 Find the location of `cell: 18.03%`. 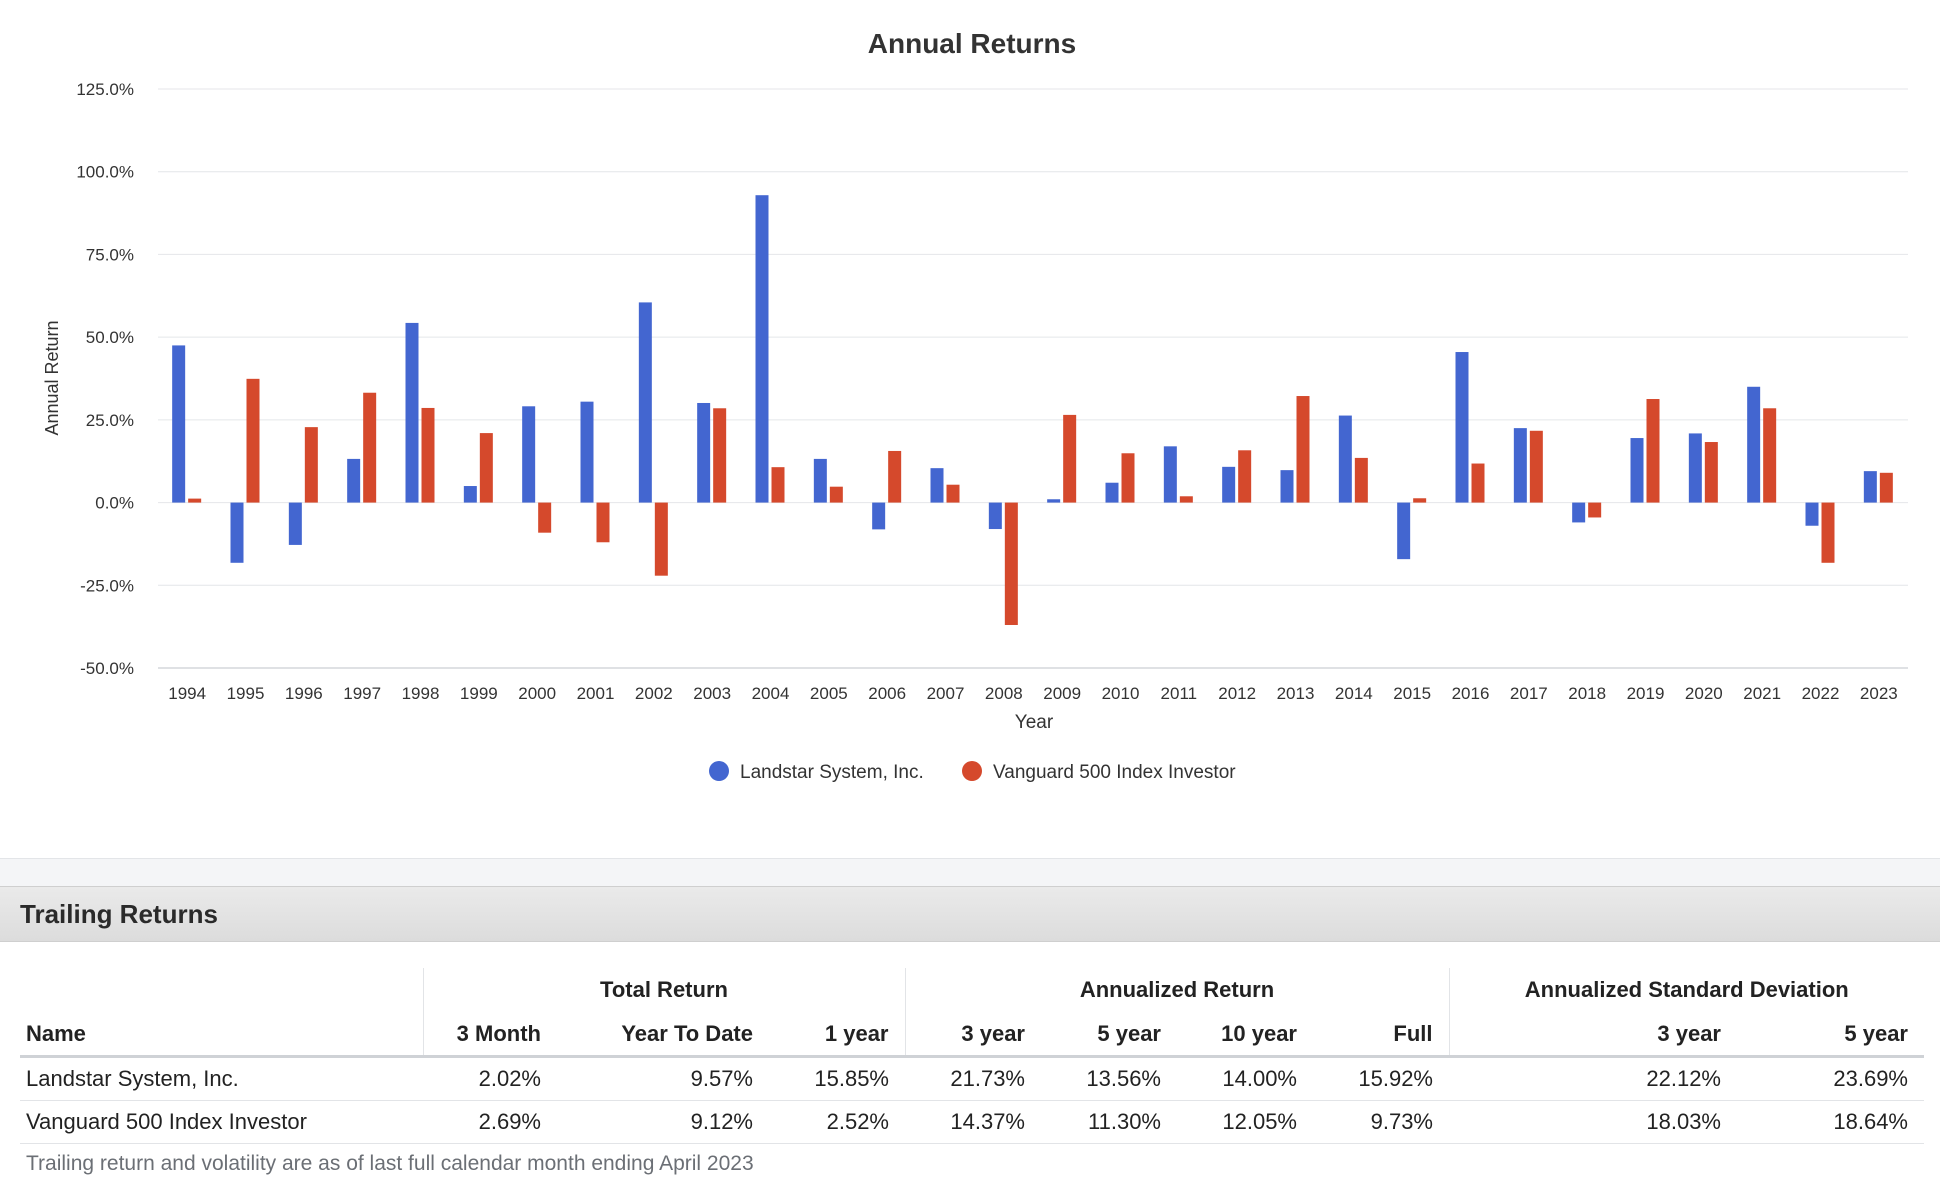

cell: 18.03% is located at coordinates (1593, 1122).